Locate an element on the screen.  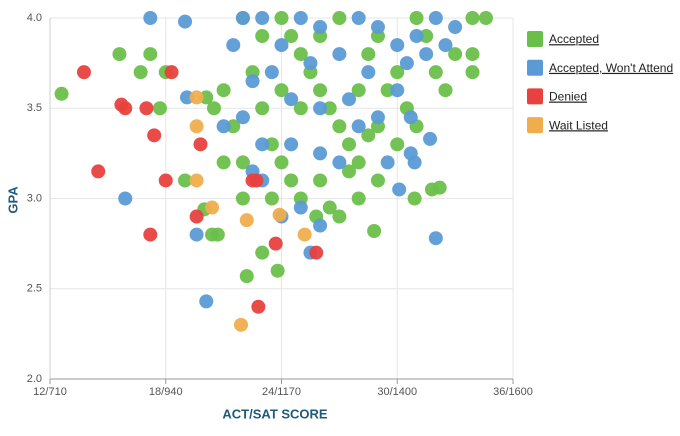
y-tick-label: 2.0 is located at coordinates (34, 379).